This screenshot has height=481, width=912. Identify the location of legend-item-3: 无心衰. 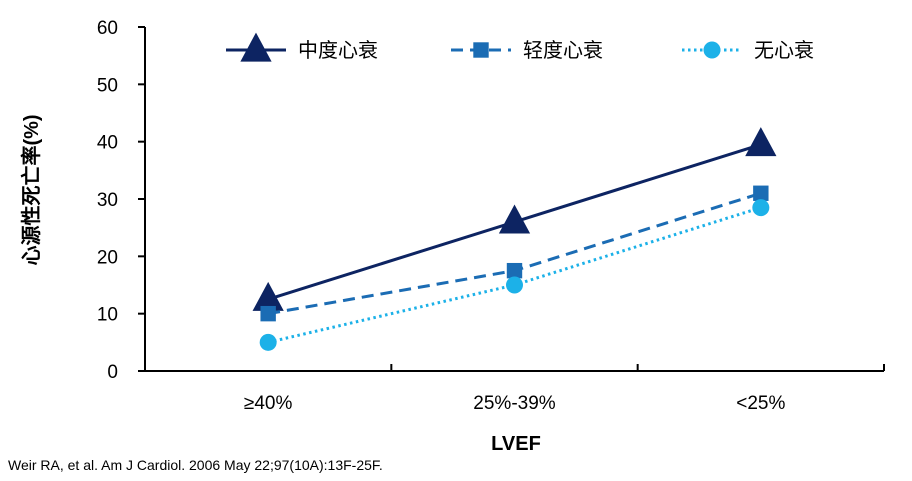
(748, 50).